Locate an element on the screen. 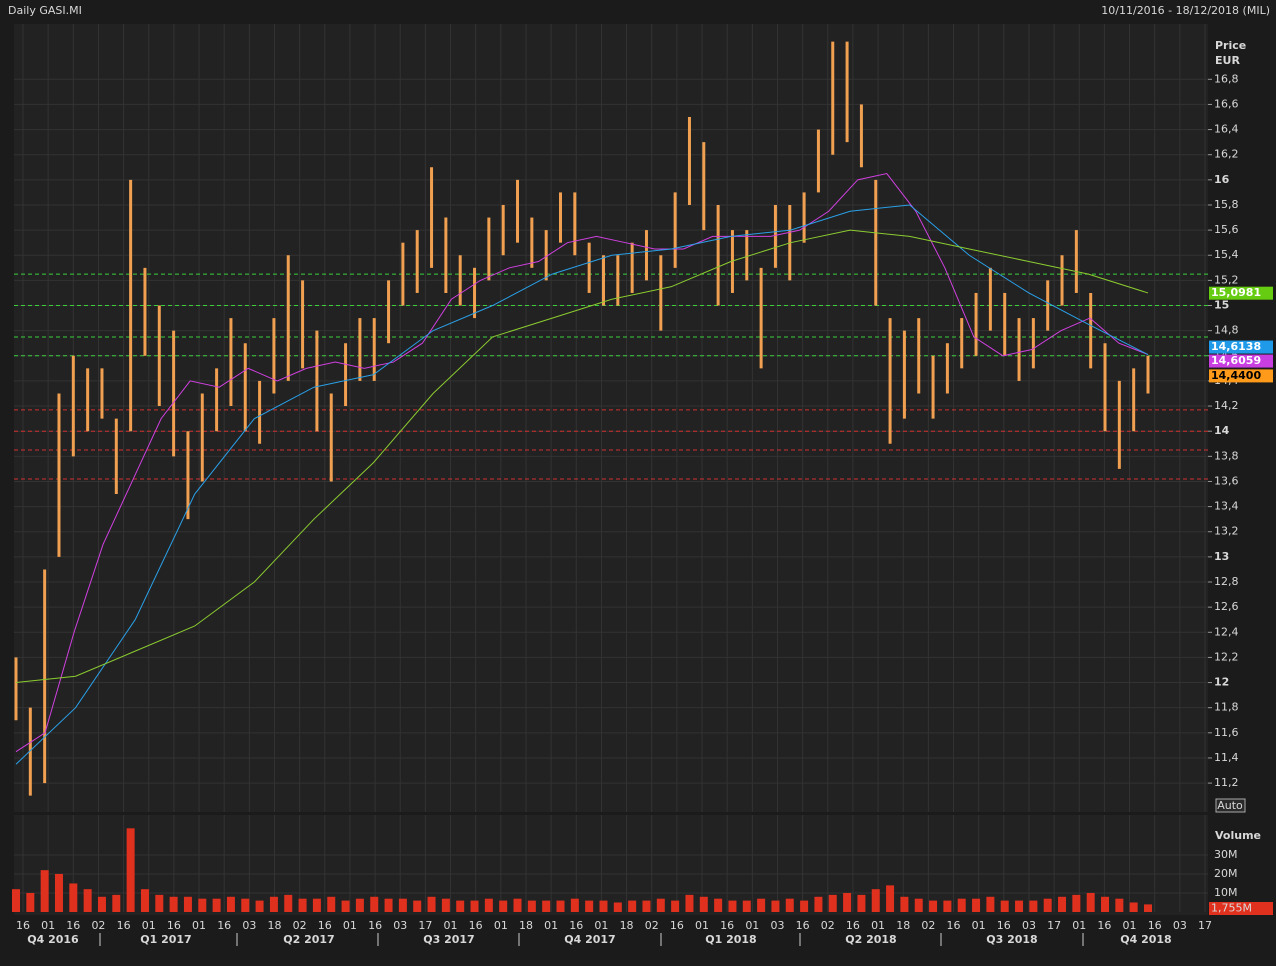 This screenshot has height=966, width=1276. last-value-label: 14,6059 is located at coordinates (1236, 360).